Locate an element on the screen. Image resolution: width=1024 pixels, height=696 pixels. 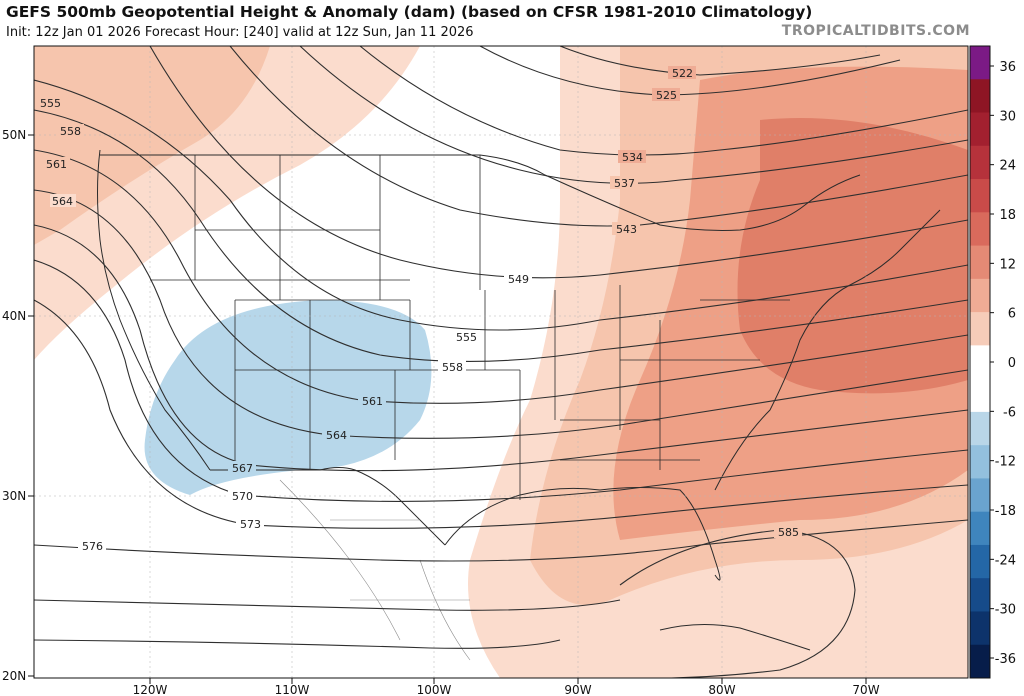
colorbar-tick-label: 12 is located at coordinates (1007, 264).